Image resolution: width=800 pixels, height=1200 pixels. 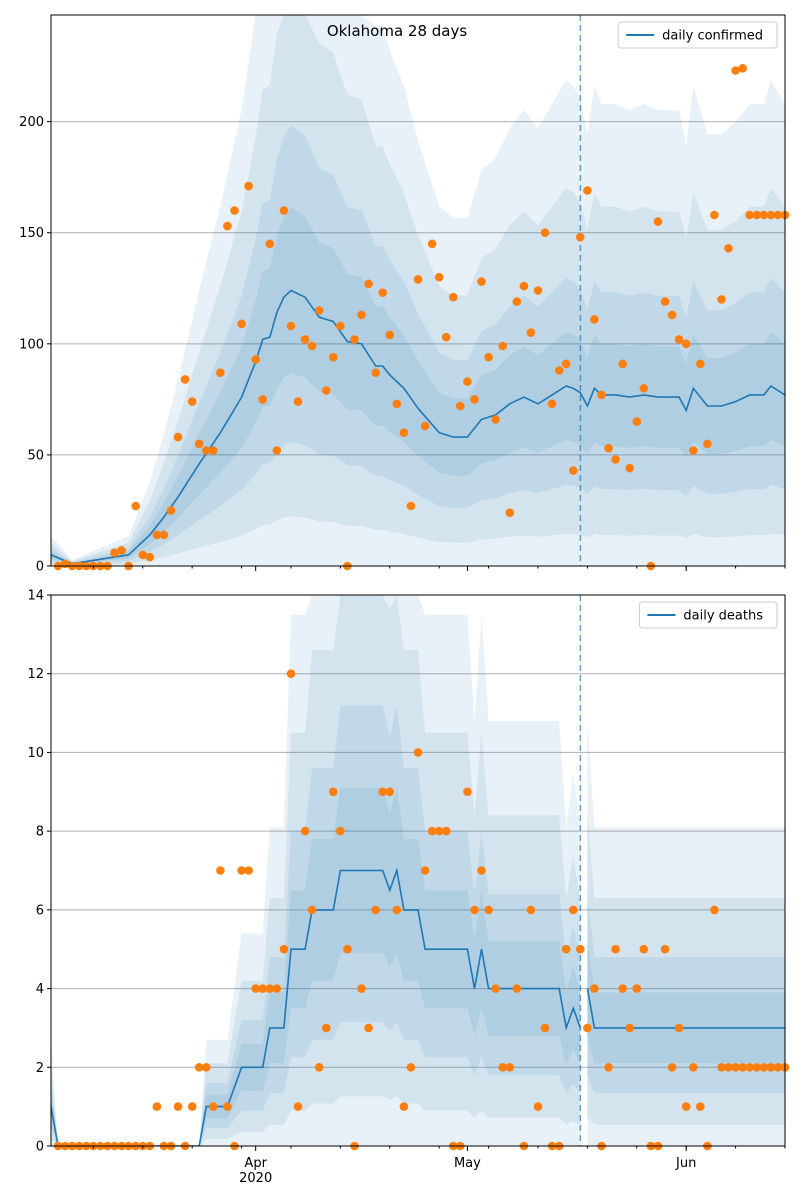 I want to click on y-tick-label: 200, so click(x=31, y=122).